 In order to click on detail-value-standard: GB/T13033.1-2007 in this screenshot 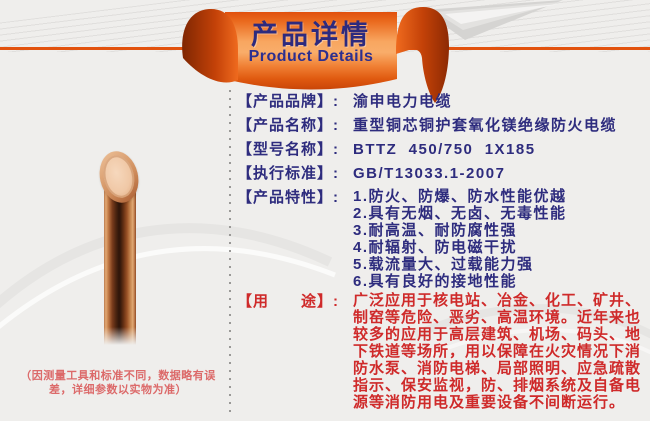, I will do `click(429, 173)`.